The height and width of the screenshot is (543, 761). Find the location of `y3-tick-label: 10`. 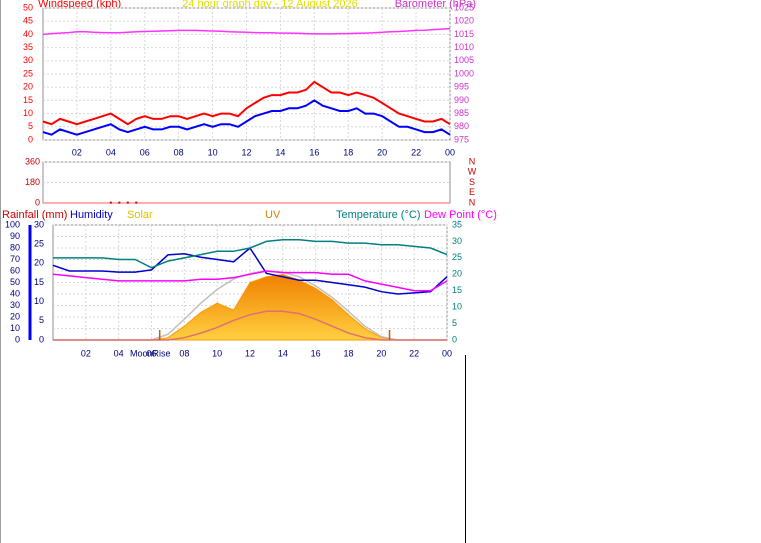

y3-tick-label: 10 is located at coordinates (15, 328).